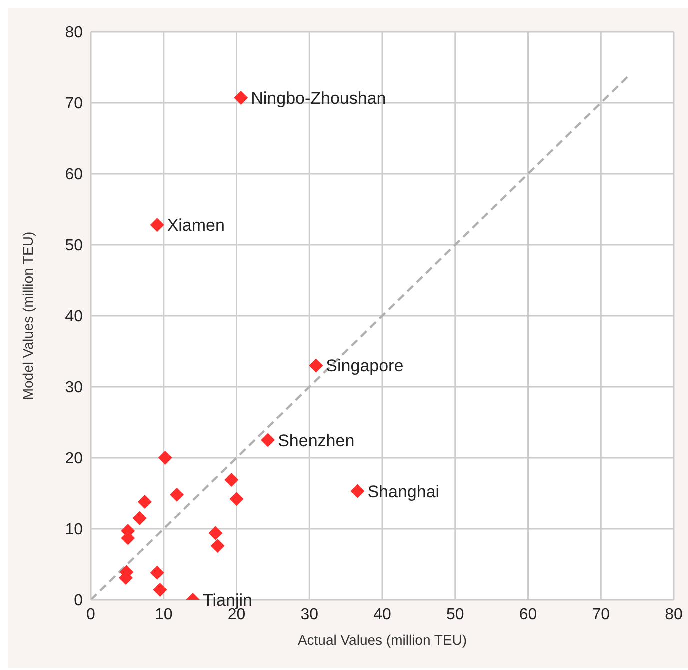 This screenshot has height=670, width=688. I want to click on annotation: Shanghai, so click(404, 492).